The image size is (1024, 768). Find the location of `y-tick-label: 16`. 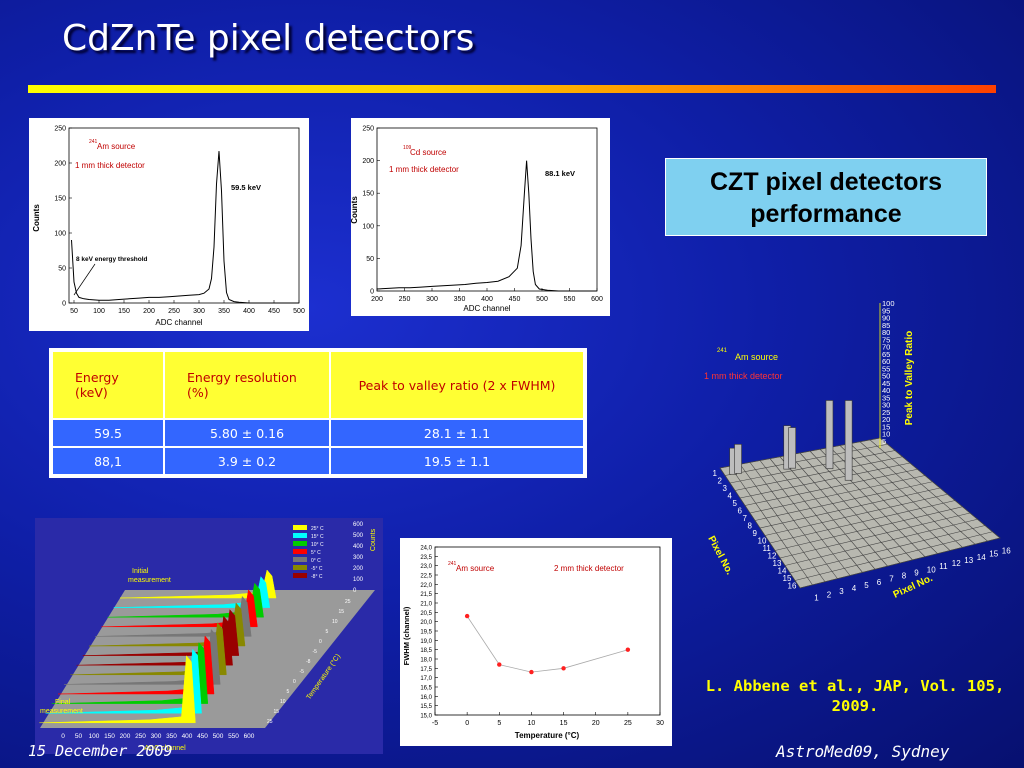

y-tick-label: 16 is located at coordinates (792, 585).